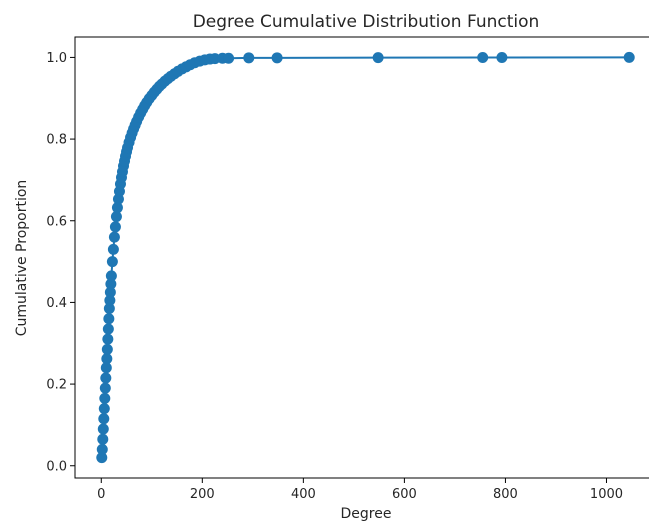 This screenshot has width=649, height=527. What do you see at coordinates (404, 494) in the screenshot?
I see `x-tick-label: 600` at bounding box center [404, 494].